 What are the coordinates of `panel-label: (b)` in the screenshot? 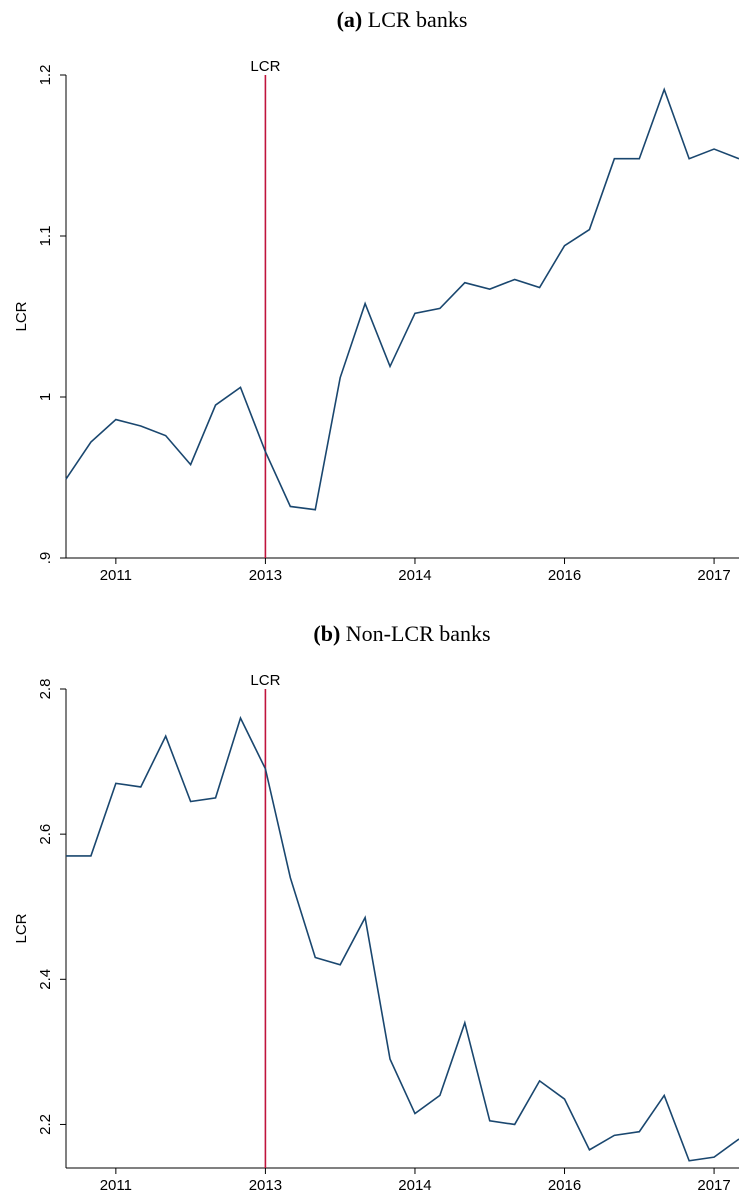 It's located at (326, 633).